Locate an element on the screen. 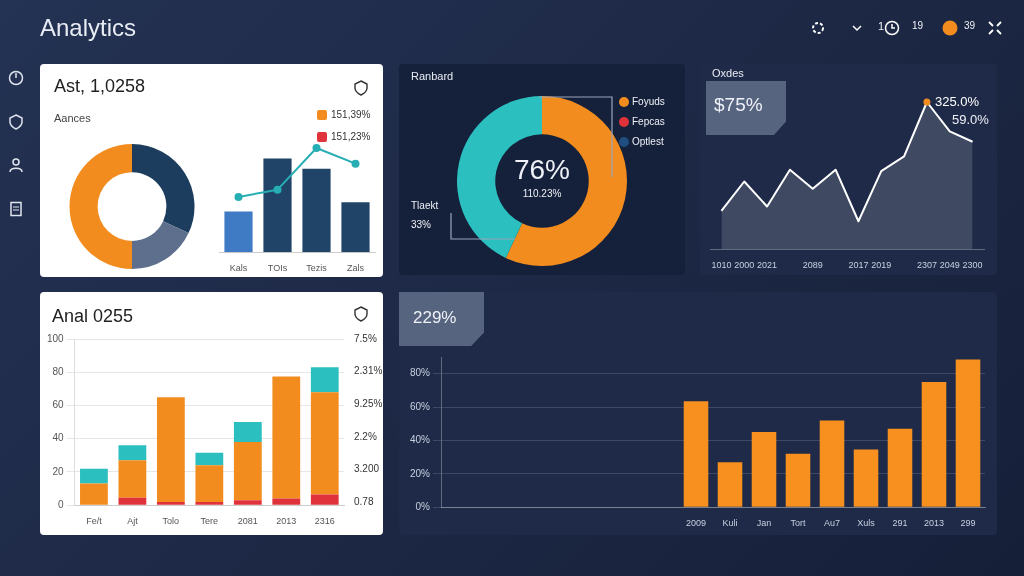 The height and width of the screenshot is (576, 1024). x-tick-label: Tere is located at coordinates (209, 521).